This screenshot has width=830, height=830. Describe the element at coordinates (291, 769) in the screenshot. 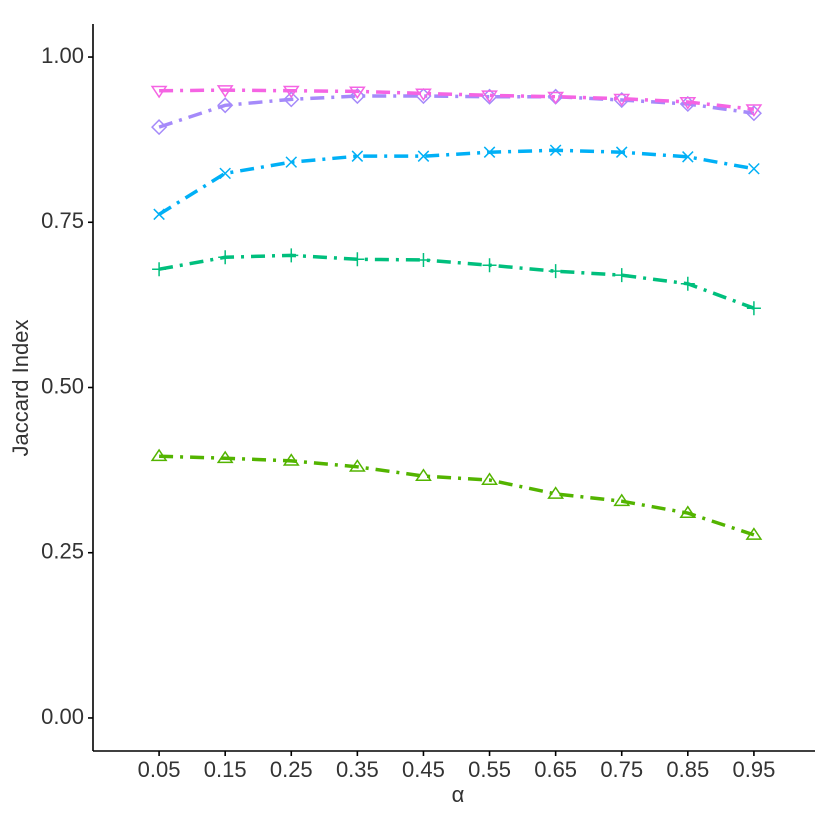

I see `x-tick-label: 0.25` at that location.